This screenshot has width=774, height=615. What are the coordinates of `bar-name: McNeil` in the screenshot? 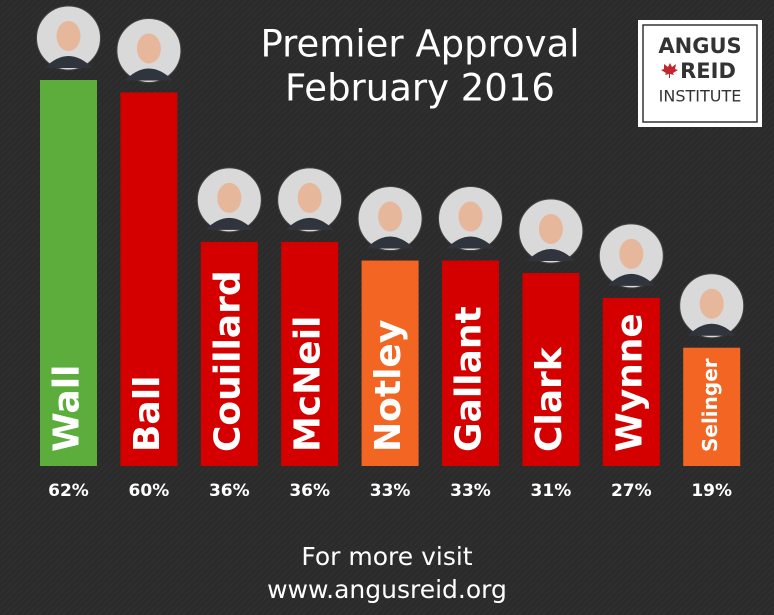 It's located at (308, 384).